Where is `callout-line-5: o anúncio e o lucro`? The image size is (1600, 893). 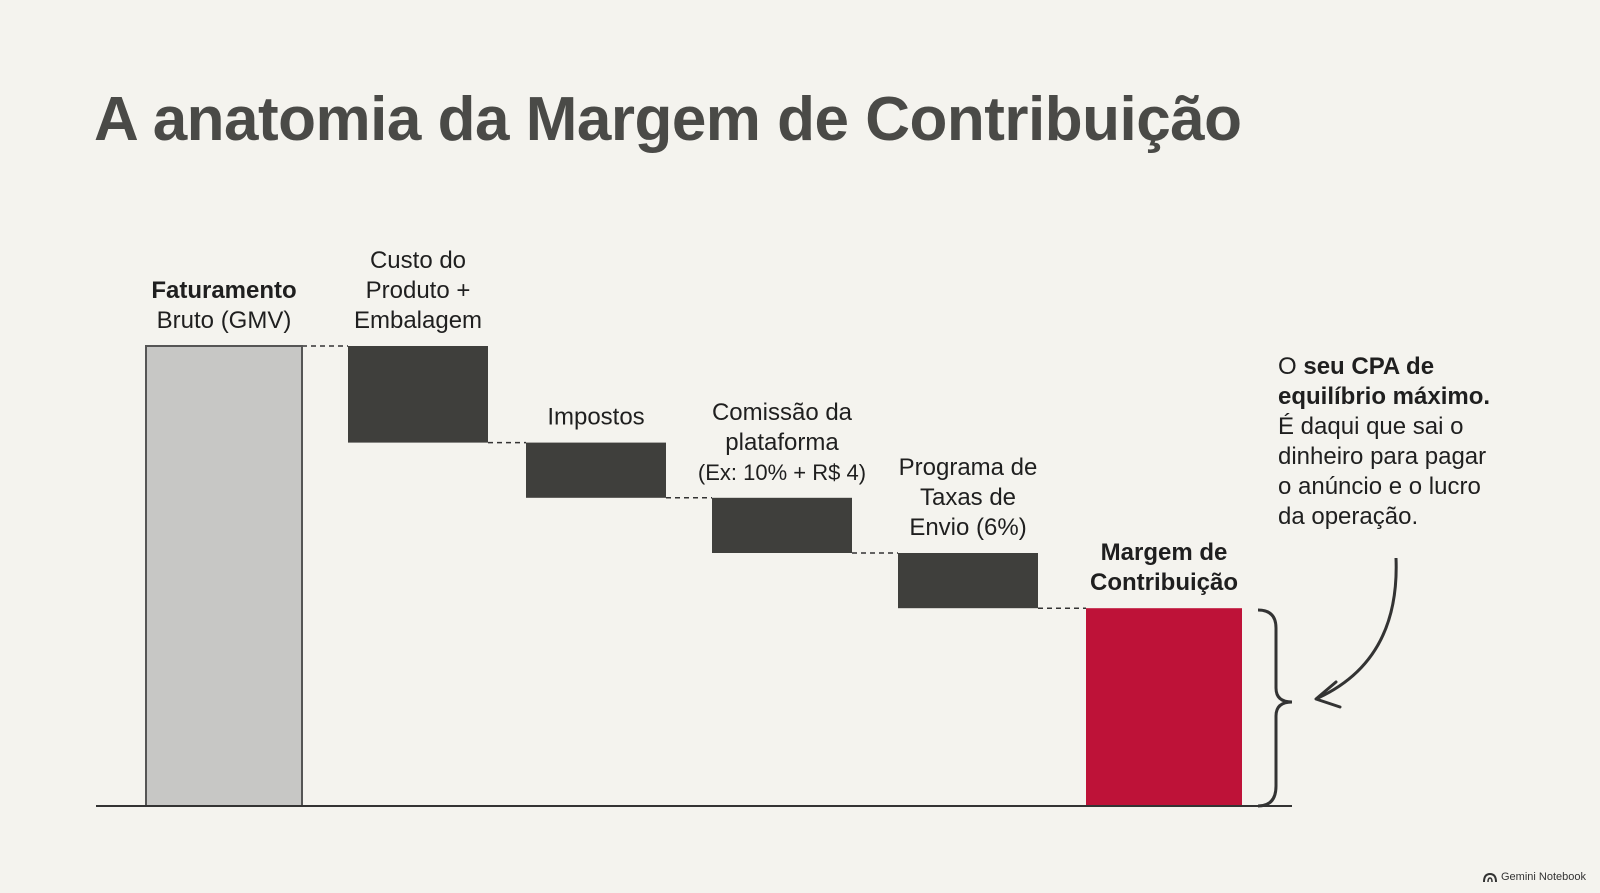 callout-line-5: o anúncio e o lucro is located at coordinates (1379, 486).